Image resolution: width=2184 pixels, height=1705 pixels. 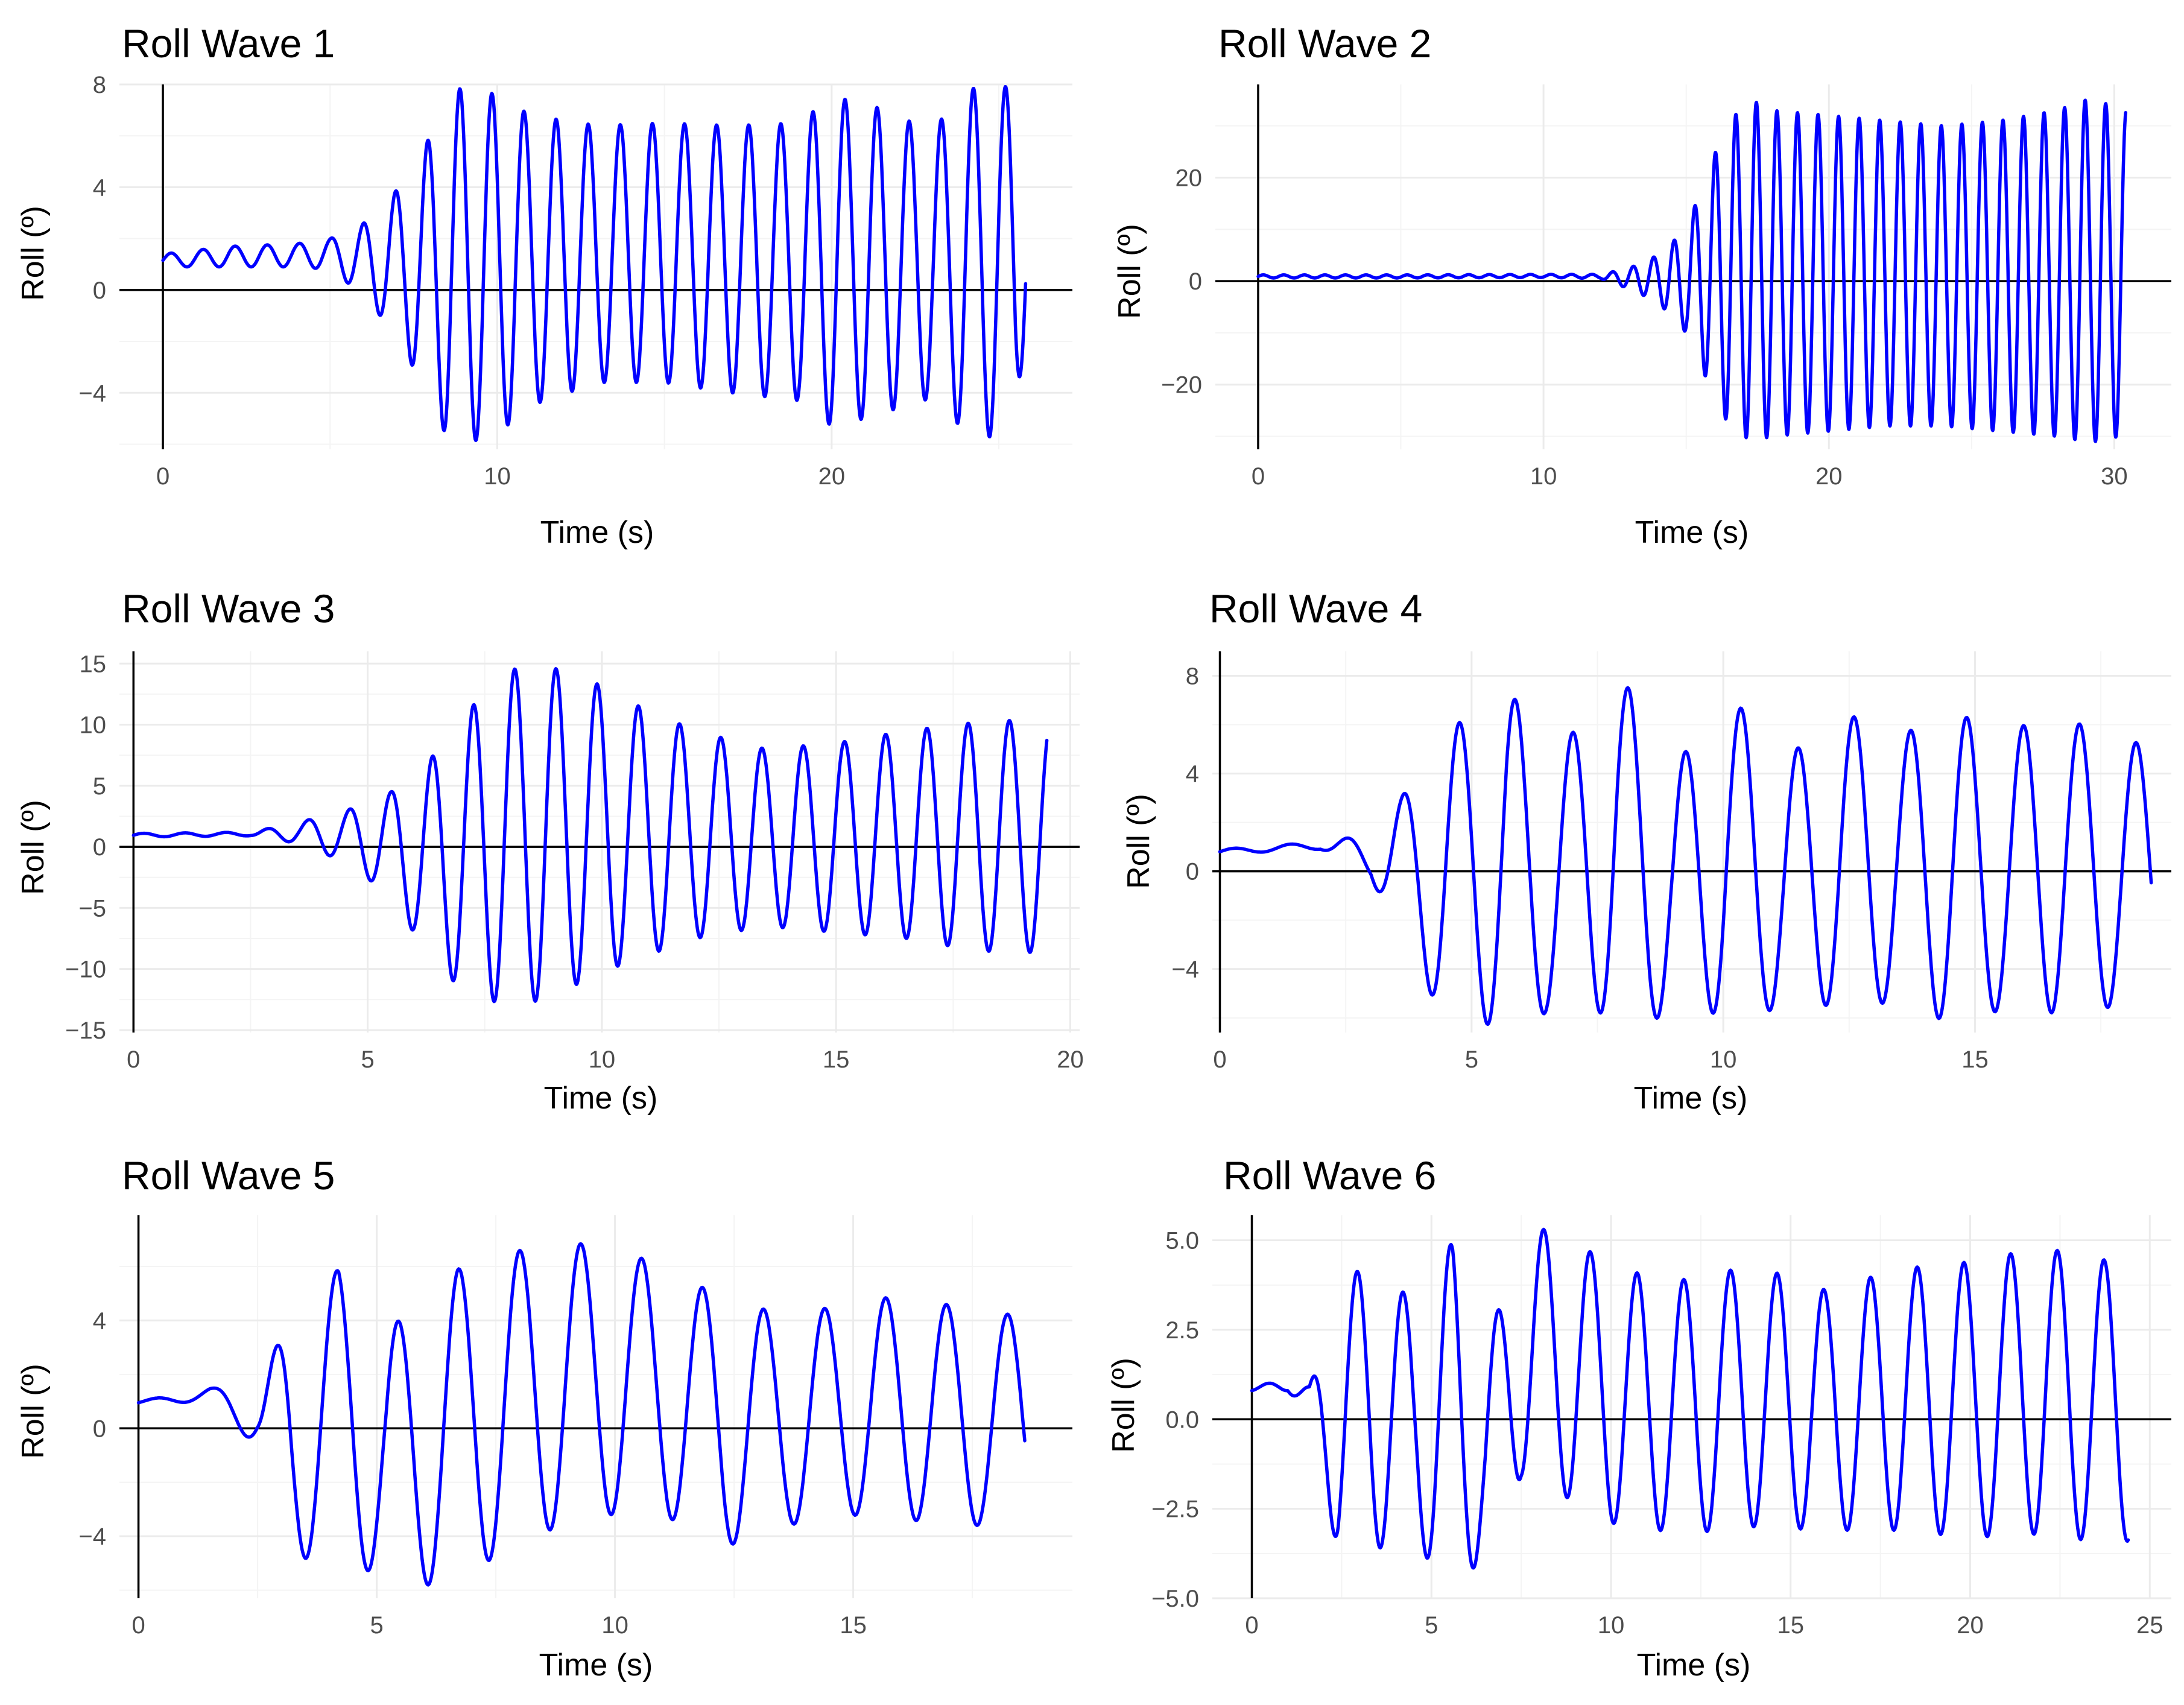 I want to click on y-tick-label: −15, so click(x=85, y=1030).